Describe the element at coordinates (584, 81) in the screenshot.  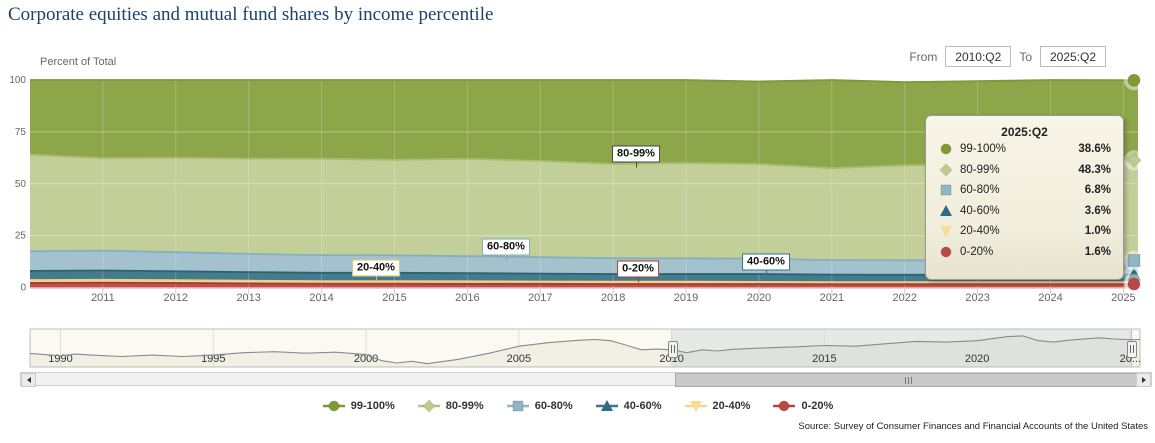
I see `series-line-99-100%` at that location.